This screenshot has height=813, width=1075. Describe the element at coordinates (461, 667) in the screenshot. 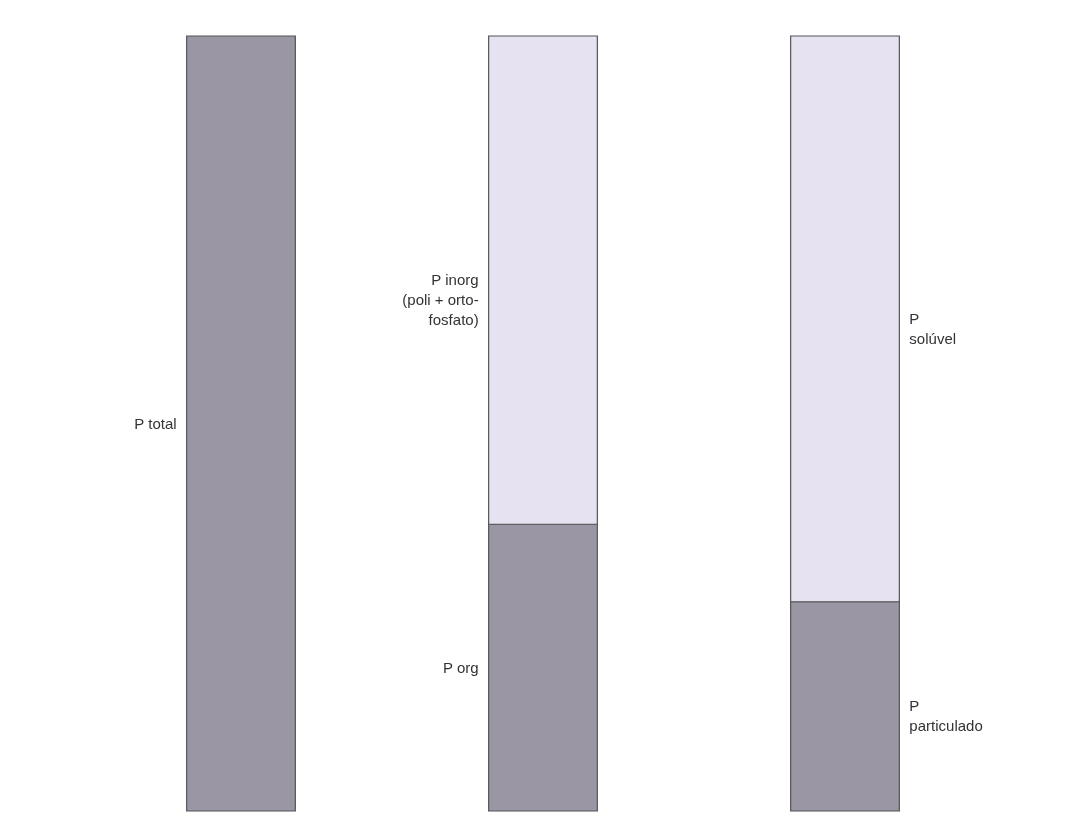

I see `series-label: P org` at that location.